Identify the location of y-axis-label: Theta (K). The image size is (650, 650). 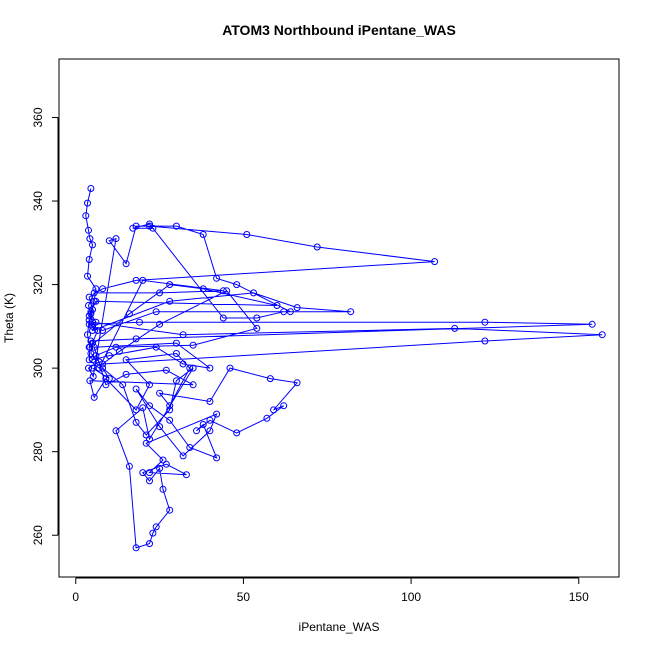
(9, 318).